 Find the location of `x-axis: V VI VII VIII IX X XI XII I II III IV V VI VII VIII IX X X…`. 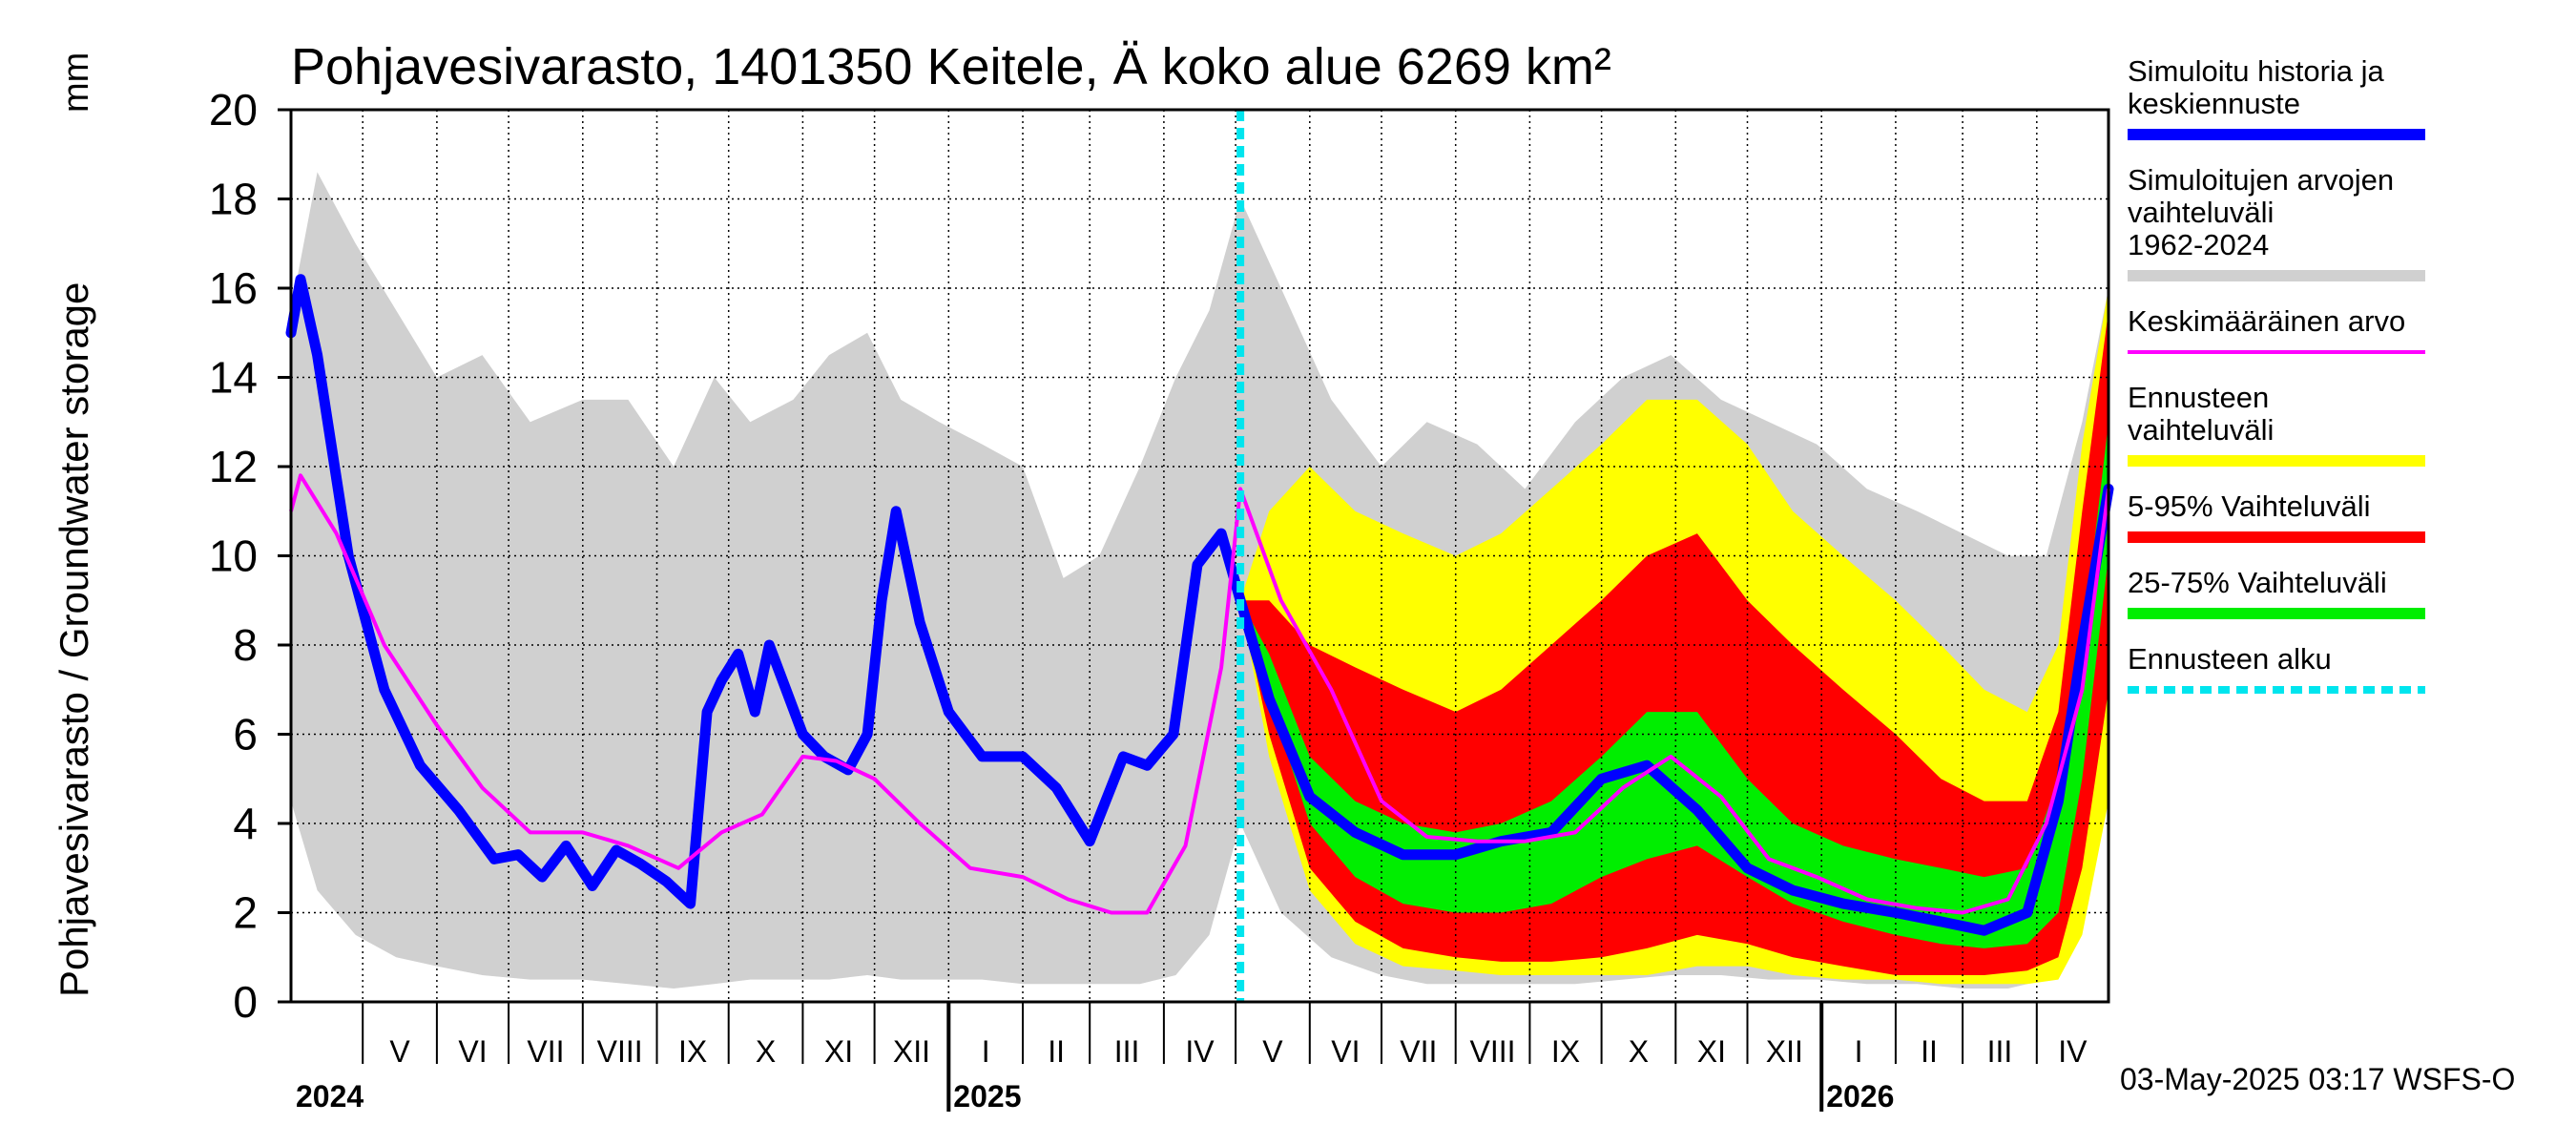

x-axis: V VI VII VIII IX X XI XII I II III IV V VI VII VIII IX X X… is located at coordinates (1192, 1058).